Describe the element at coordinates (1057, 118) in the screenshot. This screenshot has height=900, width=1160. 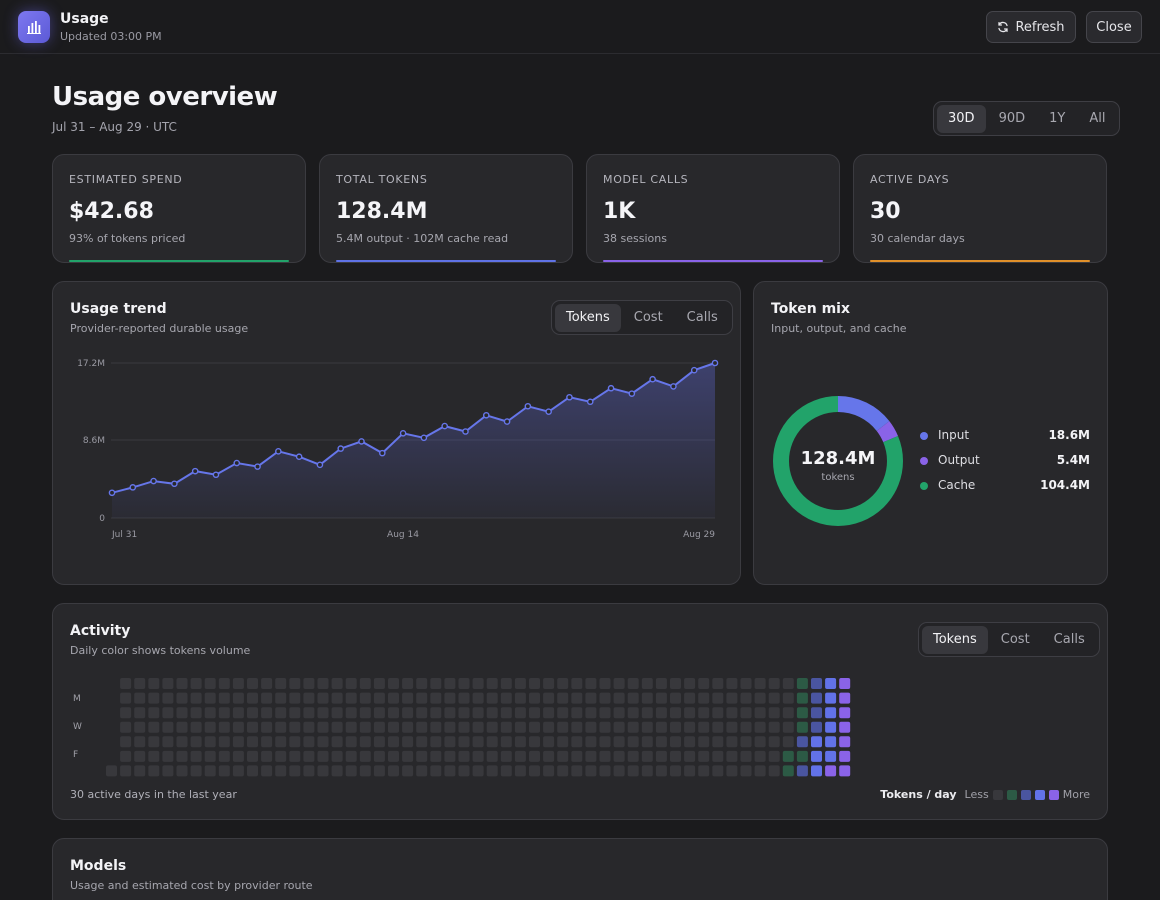
I see `range-option-1y: 1Y` at that location.